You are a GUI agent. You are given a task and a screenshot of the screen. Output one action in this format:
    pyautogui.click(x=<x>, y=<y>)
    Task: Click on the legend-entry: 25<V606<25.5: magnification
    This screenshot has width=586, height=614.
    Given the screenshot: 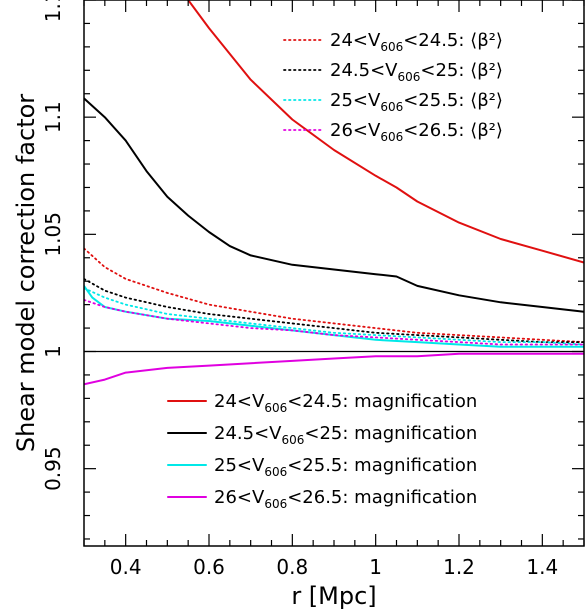 What is the action you would take?
    pyautogui.click(x=345, y=467)
    